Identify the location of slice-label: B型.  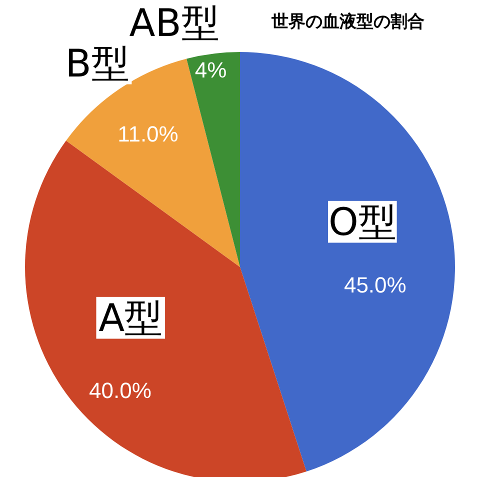
(97, 63).